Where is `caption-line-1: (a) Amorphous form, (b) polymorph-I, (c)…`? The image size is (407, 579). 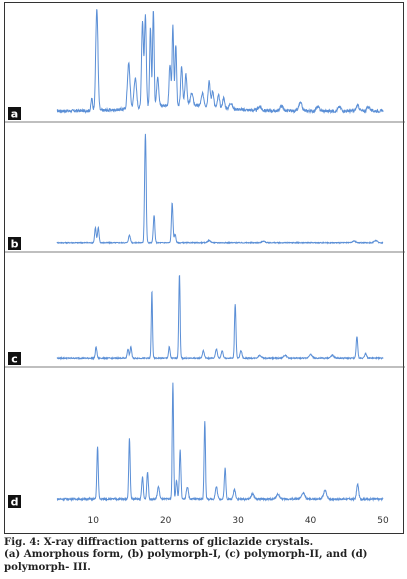 caption-line-1: (a) Amorphous form, (b) polymorph-I, (c)… is located at coordinates (186, 554).